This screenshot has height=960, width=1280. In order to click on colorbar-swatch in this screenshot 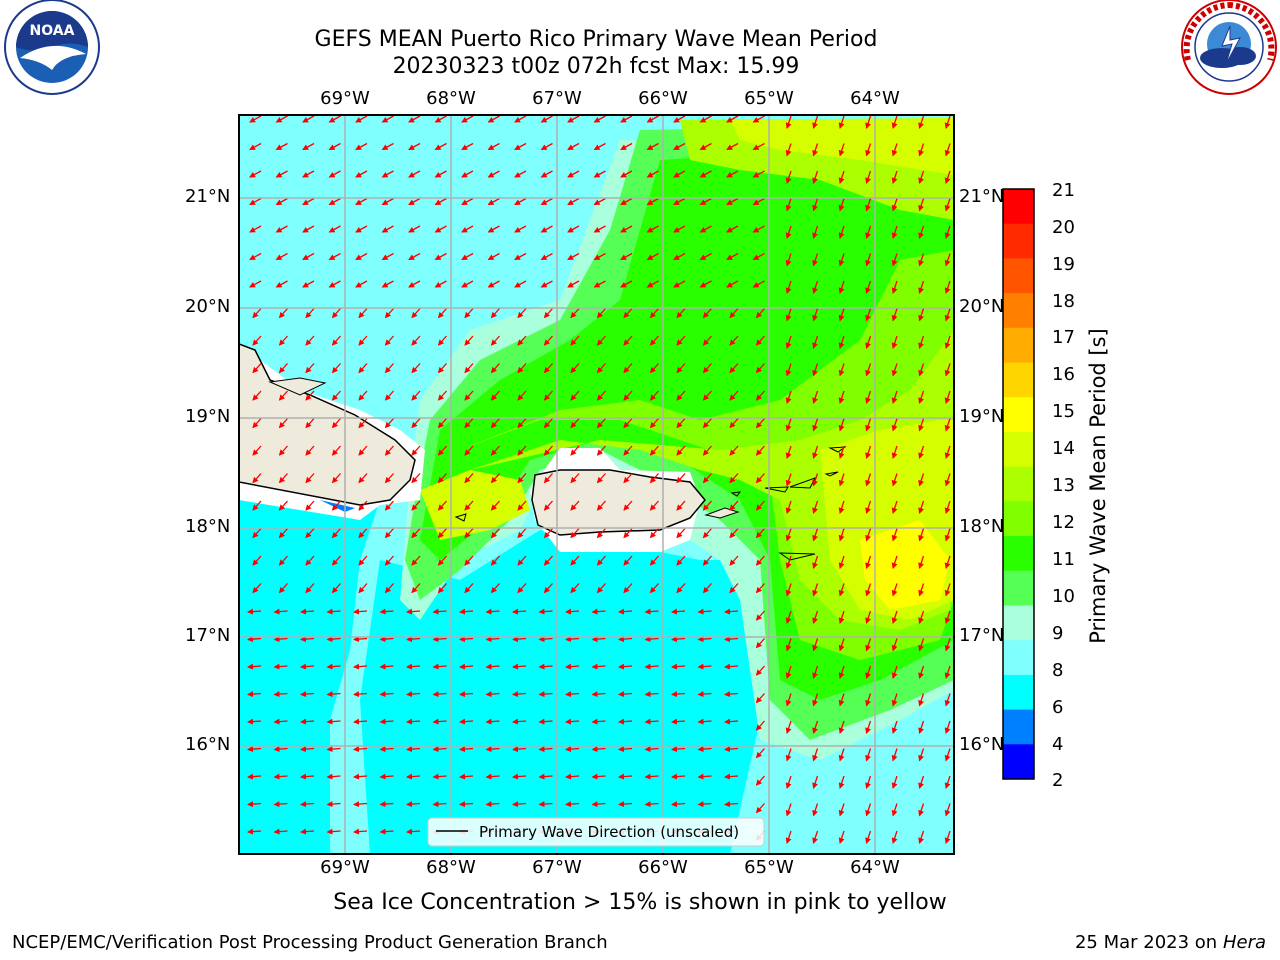, I will do `click(1018, 519)`.